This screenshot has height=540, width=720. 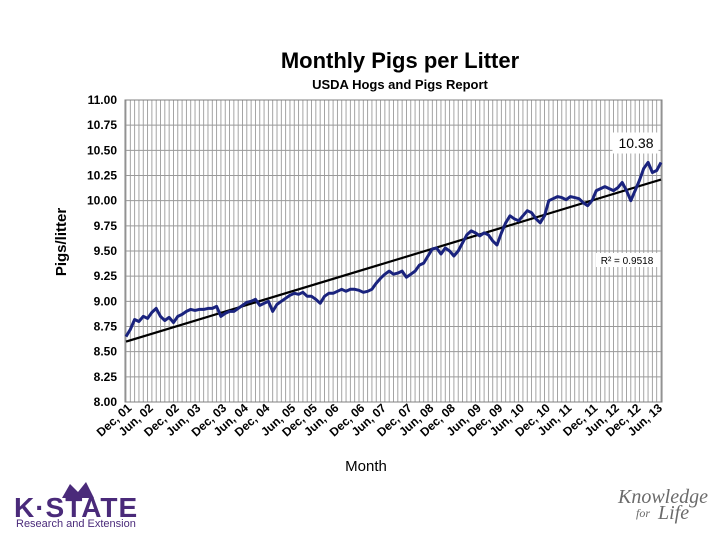 I want to click on y-tick-label: 8.00, so click(x=106, y=402).